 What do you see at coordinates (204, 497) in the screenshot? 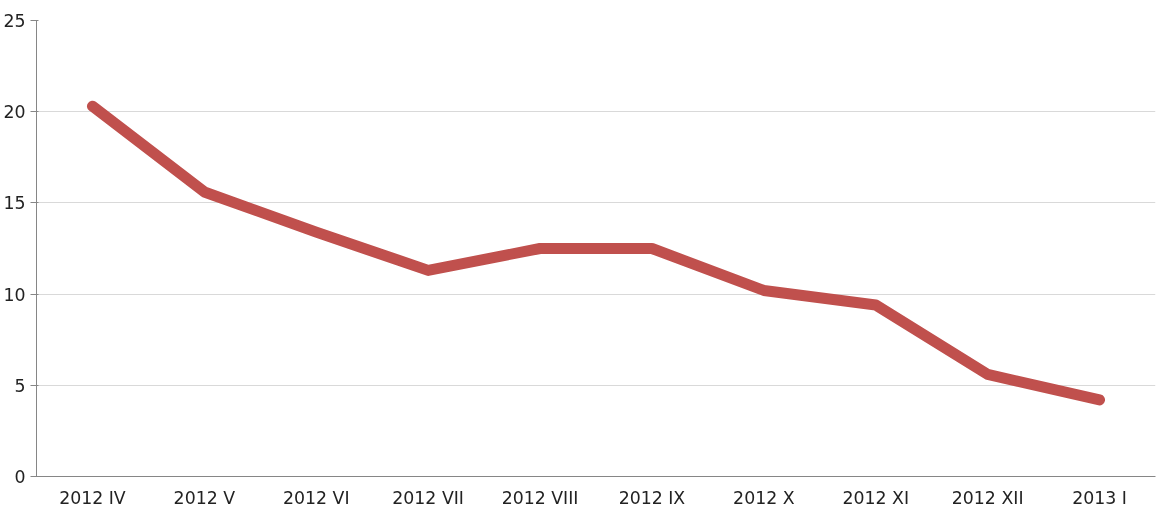
I see `x-tick-label: 2012 V` at bounding box center [204, 497].